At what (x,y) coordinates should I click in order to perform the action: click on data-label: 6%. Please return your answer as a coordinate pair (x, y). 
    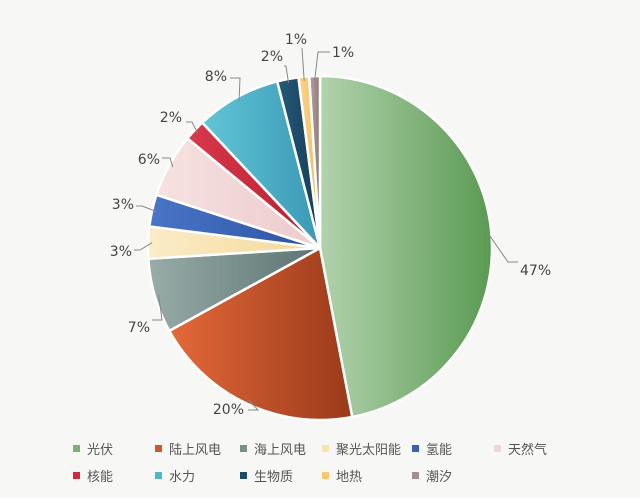
    Looking at the image, I should click on (149, 160).